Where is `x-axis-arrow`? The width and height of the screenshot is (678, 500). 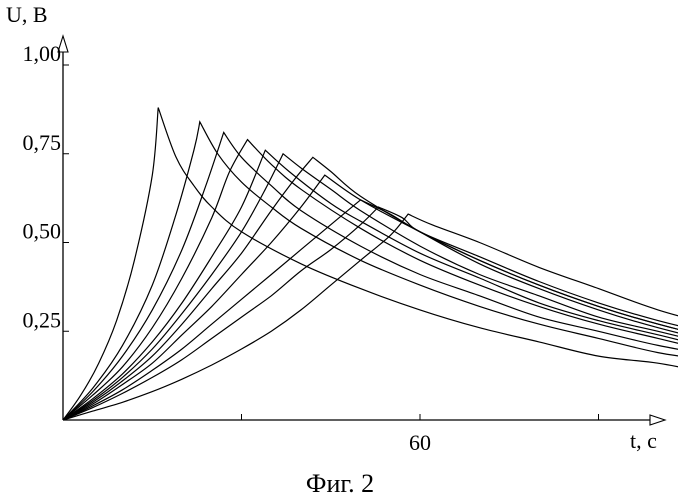 x-axis-arrow is located at coordinates (657, 420).